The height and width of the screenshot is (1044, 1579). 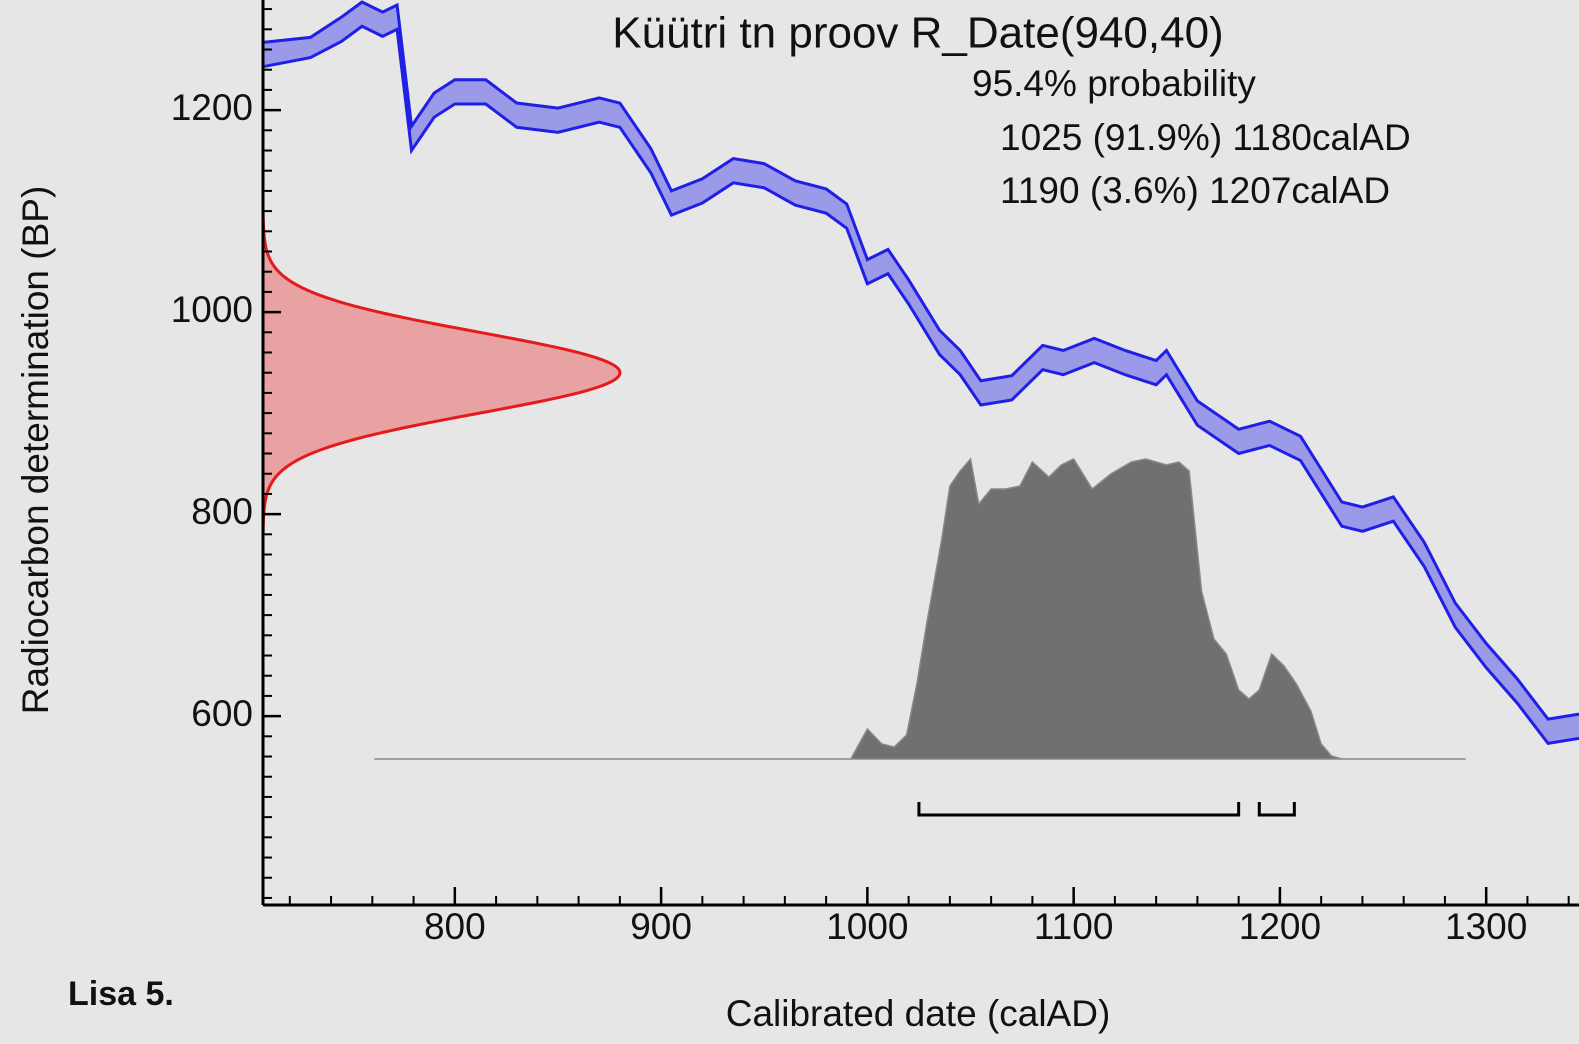 I want to click on x-axis-label: Calibrated date (calAD), so click(x=918, y=1013).